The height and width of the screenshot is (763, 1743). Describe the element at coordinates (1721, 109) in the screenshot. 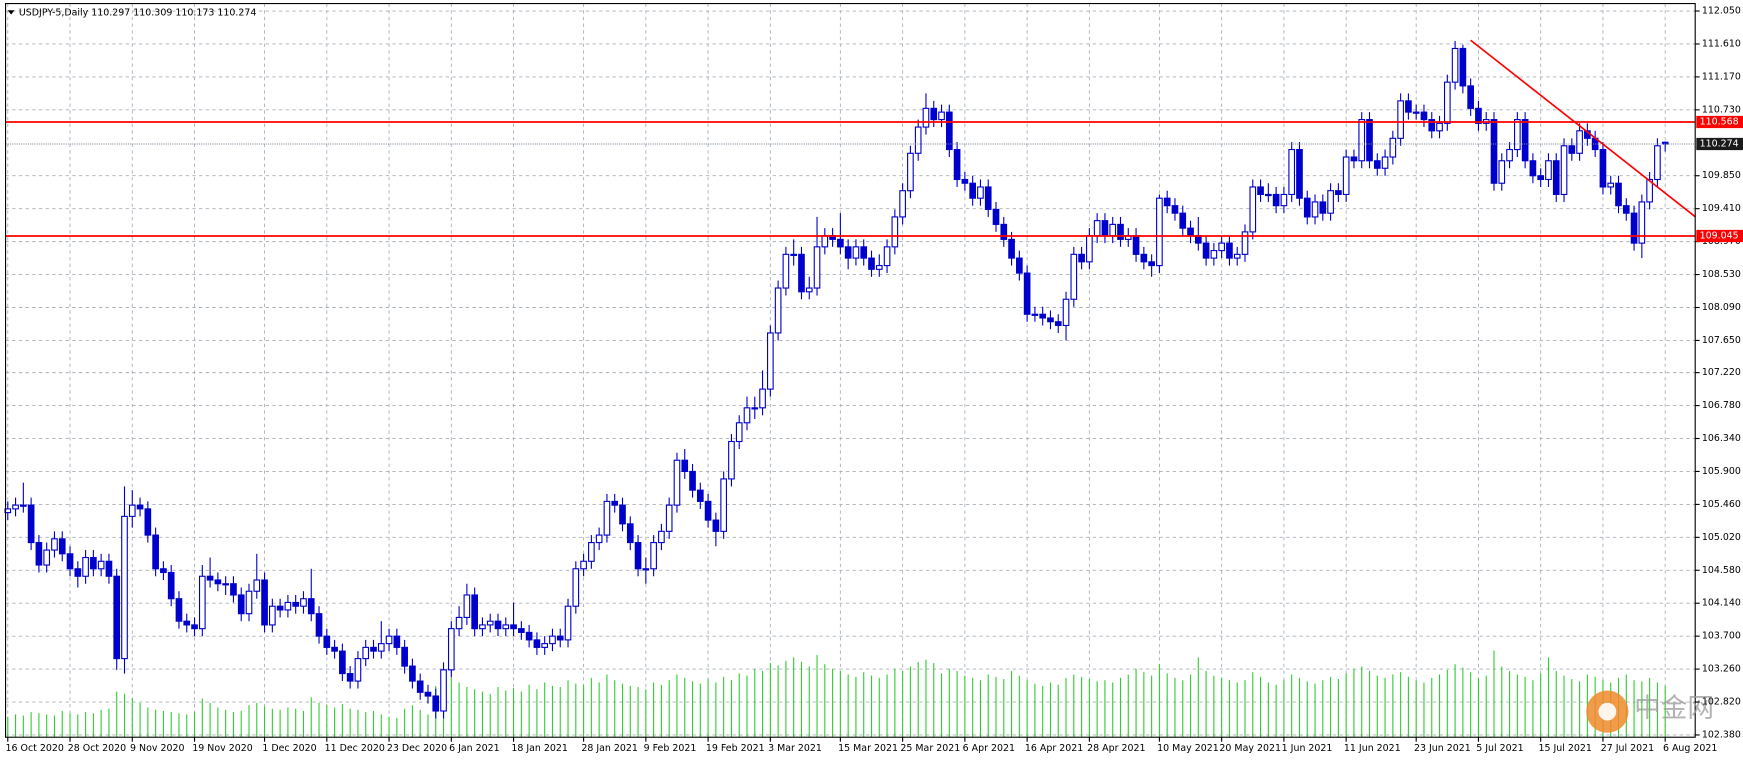

I see `y-tick-label: 110.730` at that location.